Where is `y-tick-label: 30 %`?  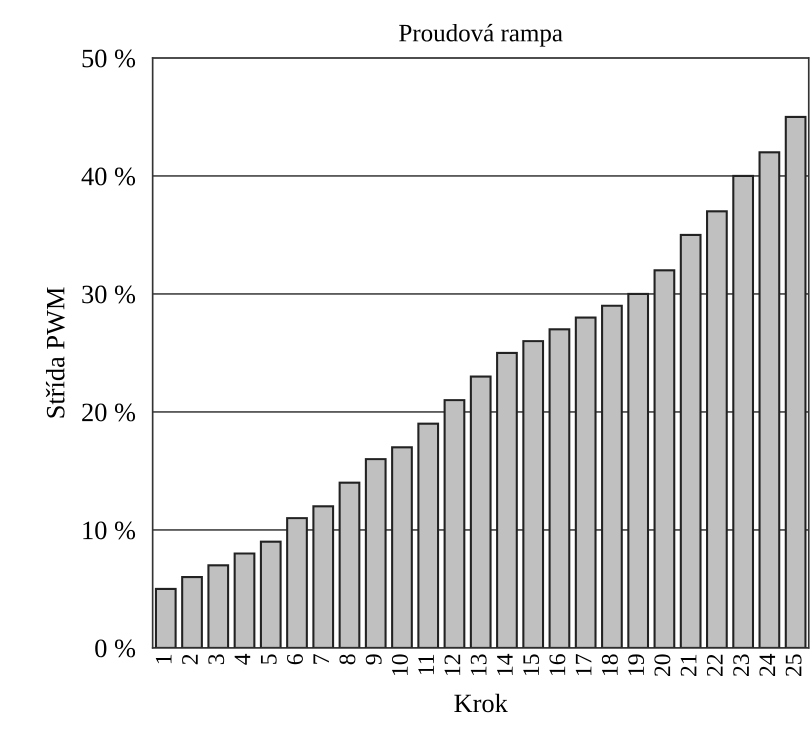
y-tick-label: 30 % is located at coordinates (109, 295).